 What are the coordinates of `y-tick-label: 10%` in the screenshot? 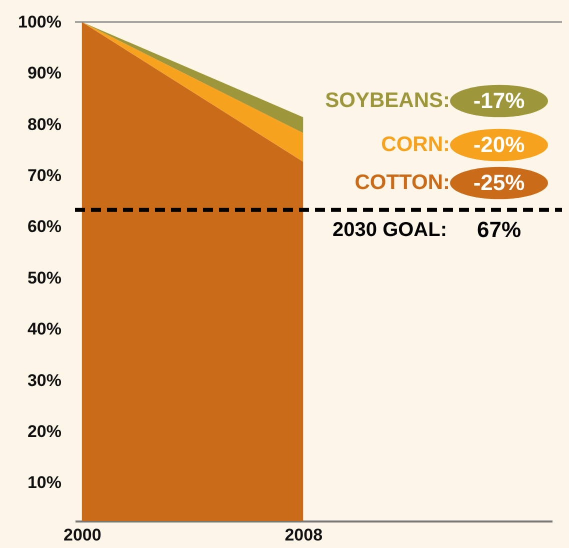 It's located at (44, 482).